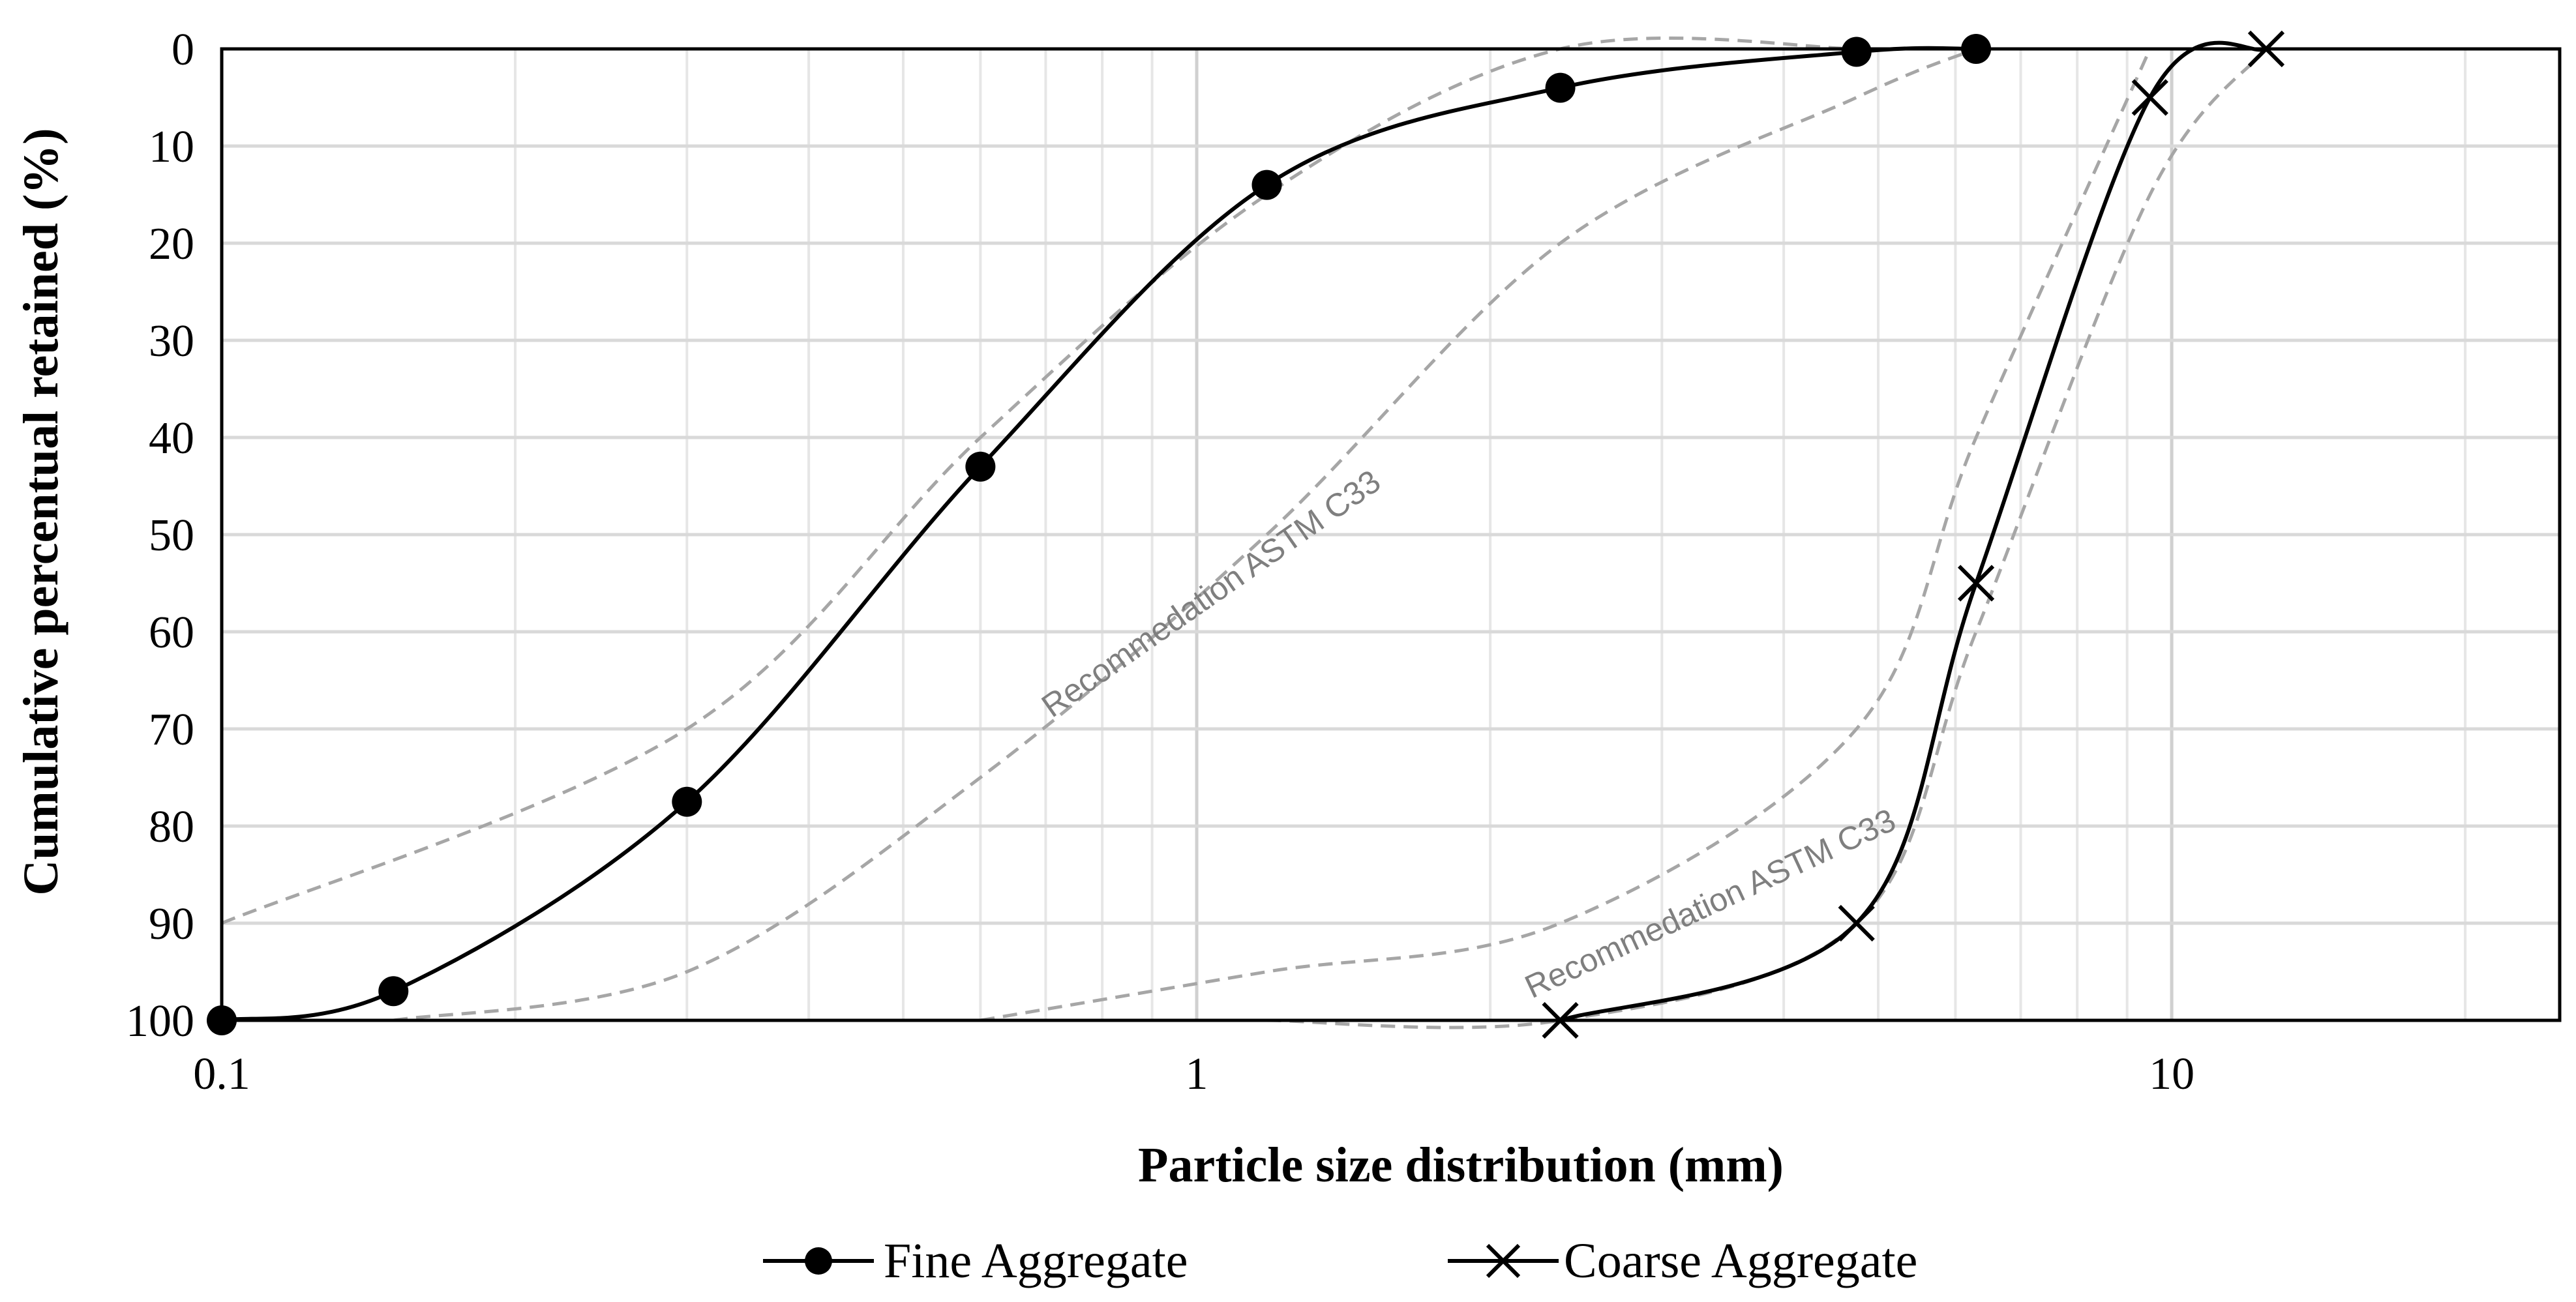  What do you see at coordinates (41, 512) in the screenshot?
I see `y-axis-title: Cumulative percentual retained (%)` at bounding box center [41, 512].